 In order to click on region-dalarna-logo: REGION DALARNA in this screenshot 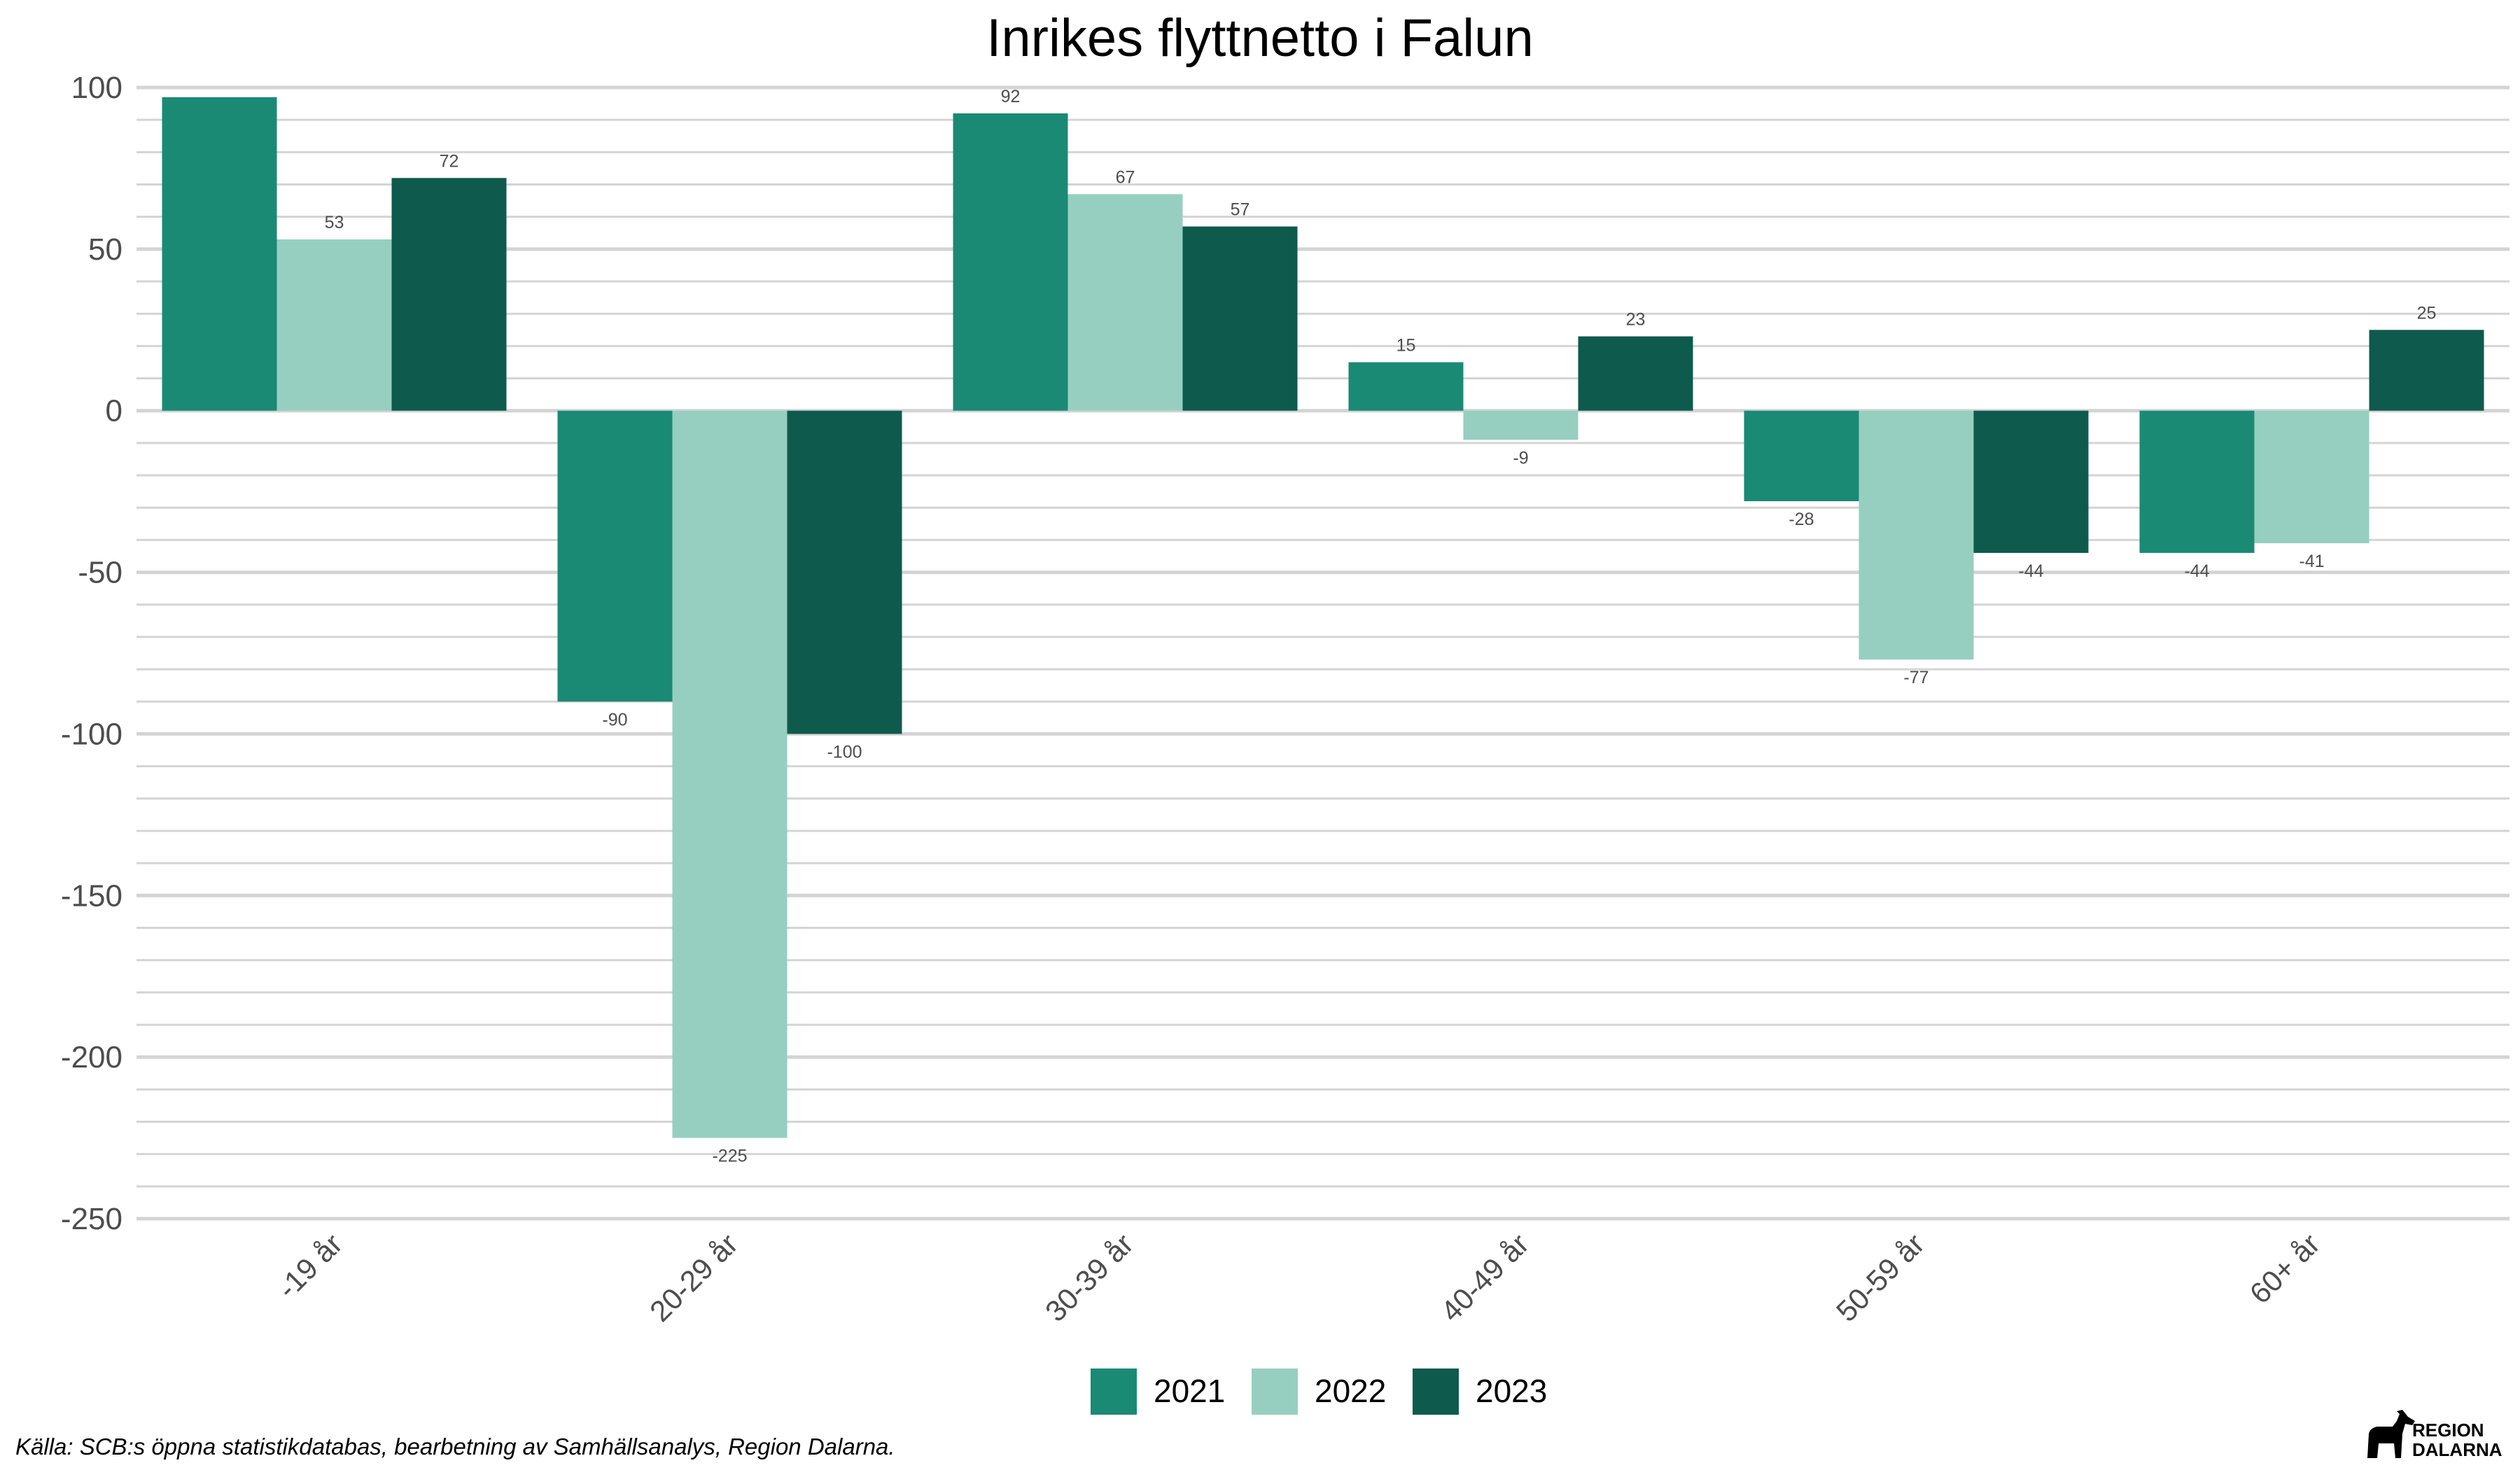, I will do `click(2434, 1435)`.